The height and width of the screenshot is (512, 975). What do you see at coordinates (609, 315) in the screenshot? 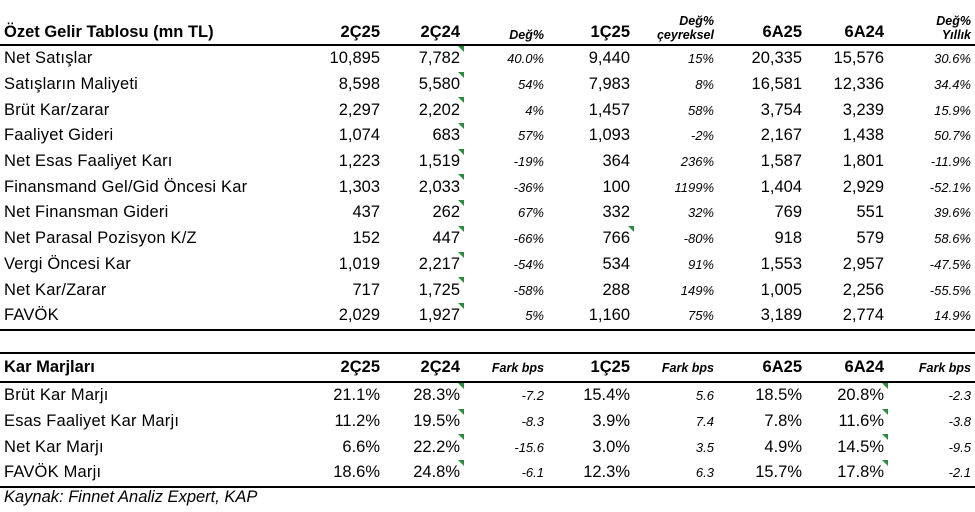
I see `table-cell: 1,160` at bounding box center [609, 315].